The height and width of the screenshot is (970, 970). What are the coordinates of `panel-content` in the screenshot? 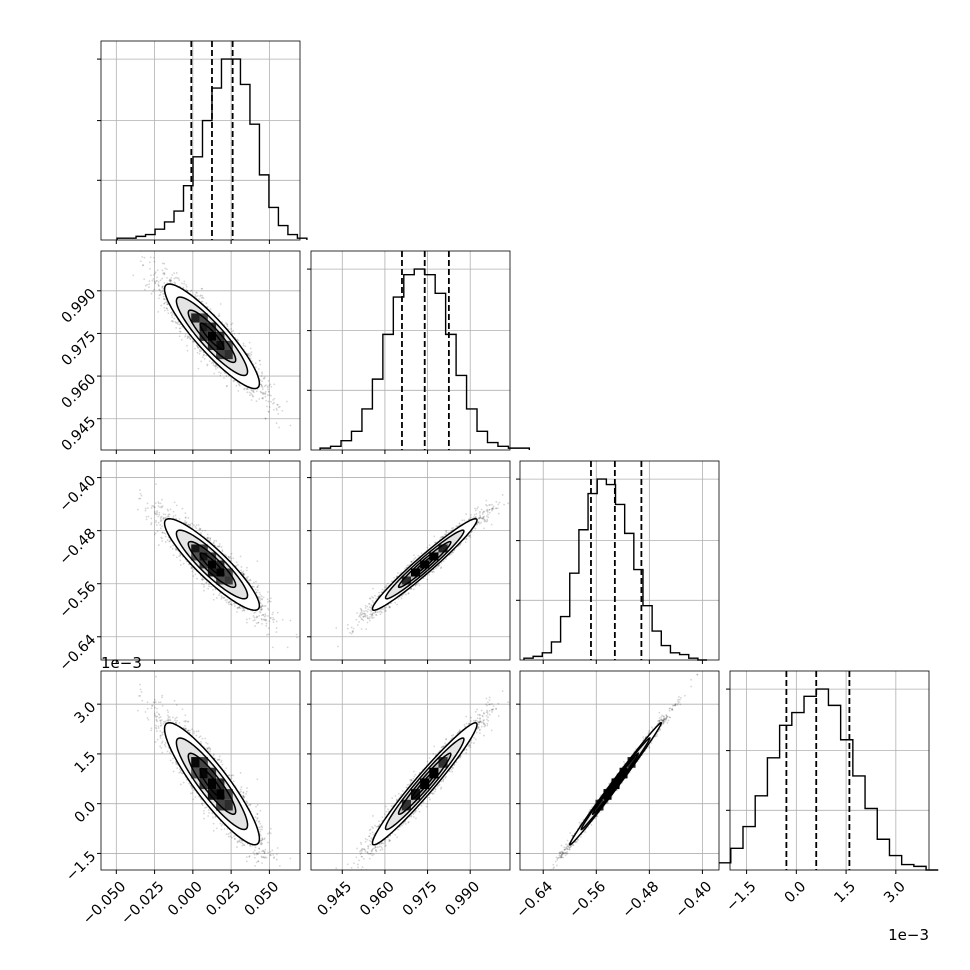 It's located at (200, 345).